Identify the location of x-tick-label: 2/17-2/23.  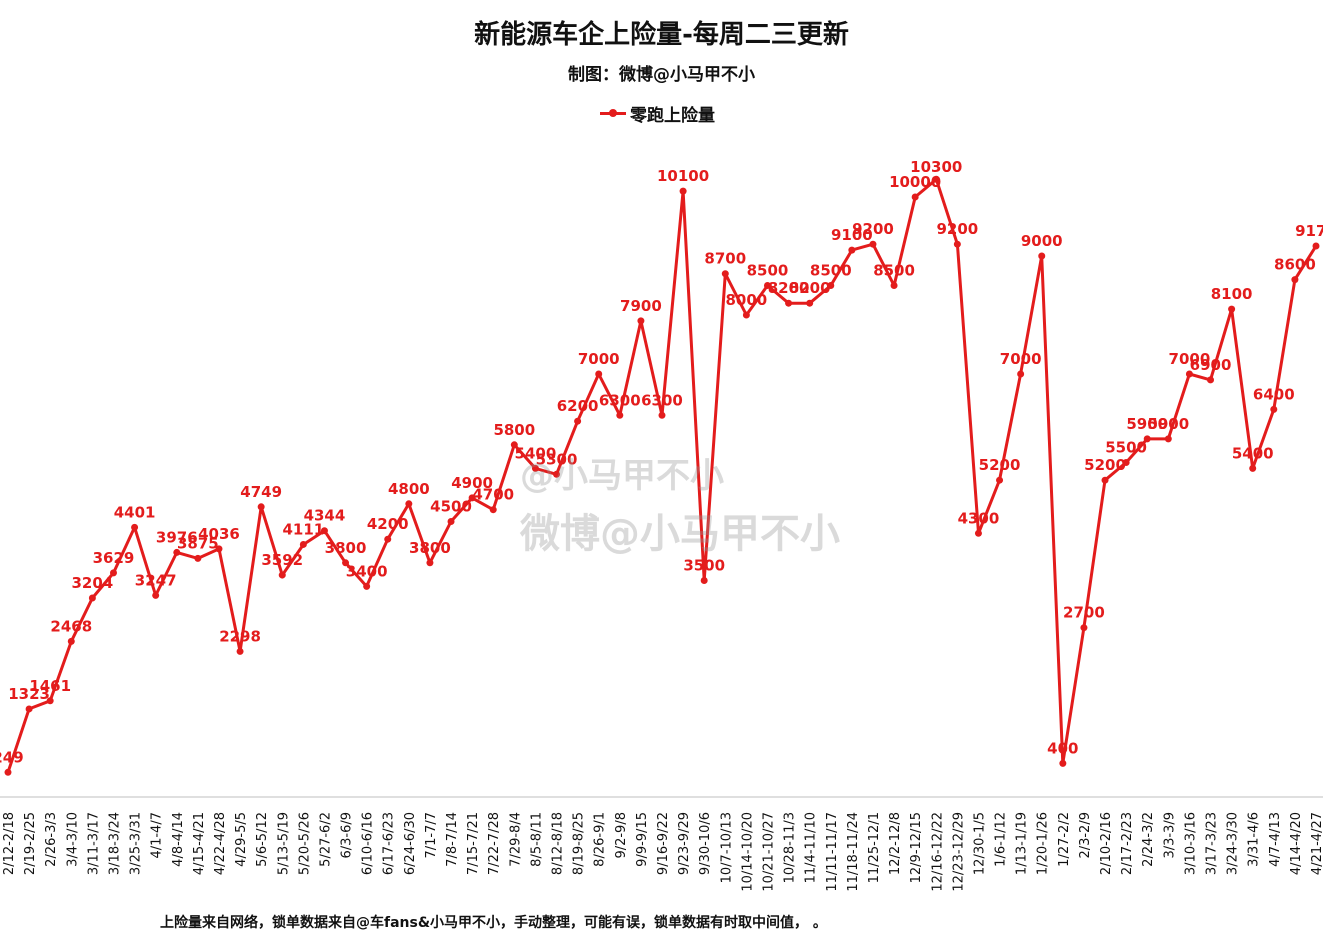
(1127, 843).